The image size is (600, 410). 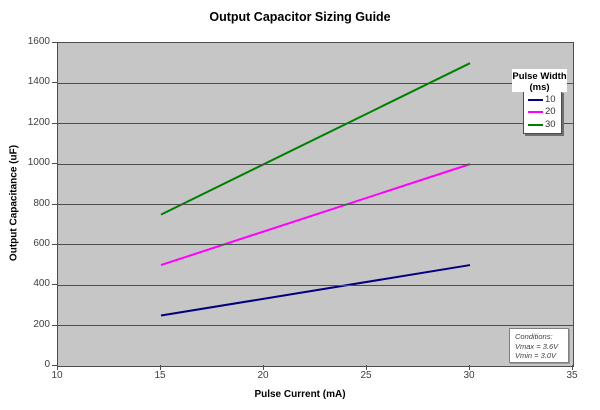 I want to click on legend-entry: 10, so click(x=542, y=100).